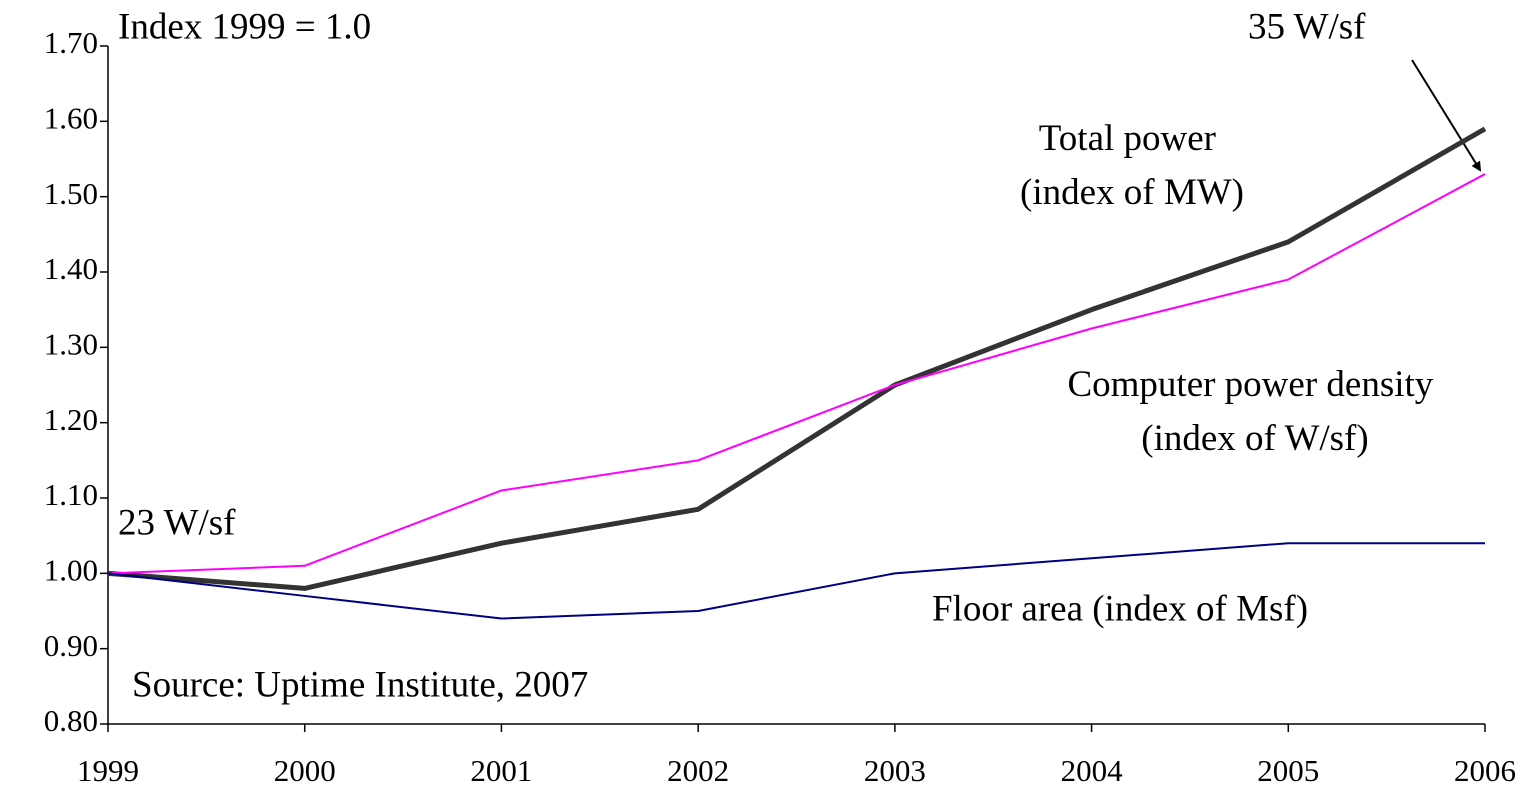  I want to click on y-tick-label: 0.90, so click(71, 645).